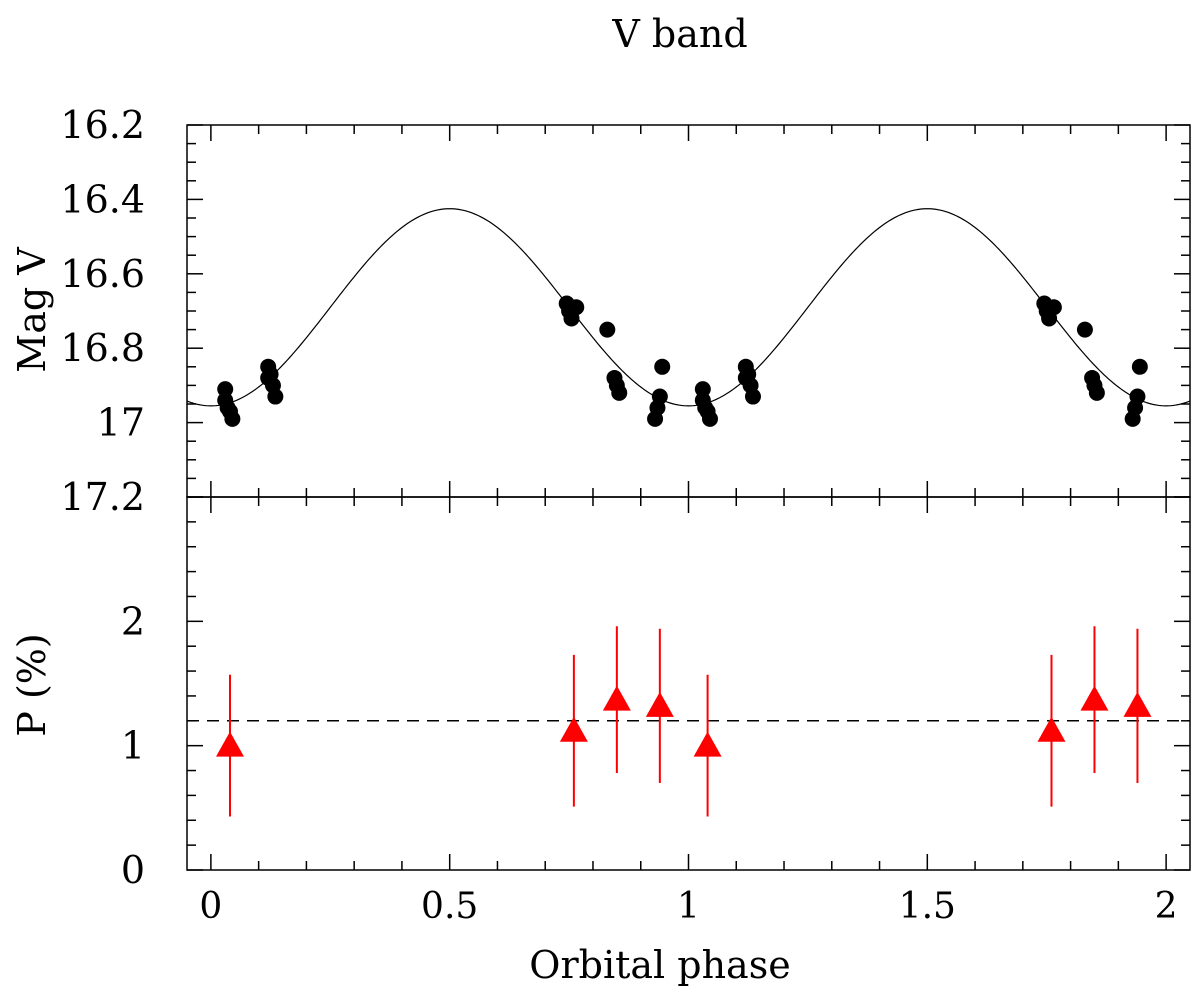 This screenshot has height=1001, width=1200. Describe the element at coordinates (1166, 906) in the screenshot. I see `x-tick-label: 2` at that location.